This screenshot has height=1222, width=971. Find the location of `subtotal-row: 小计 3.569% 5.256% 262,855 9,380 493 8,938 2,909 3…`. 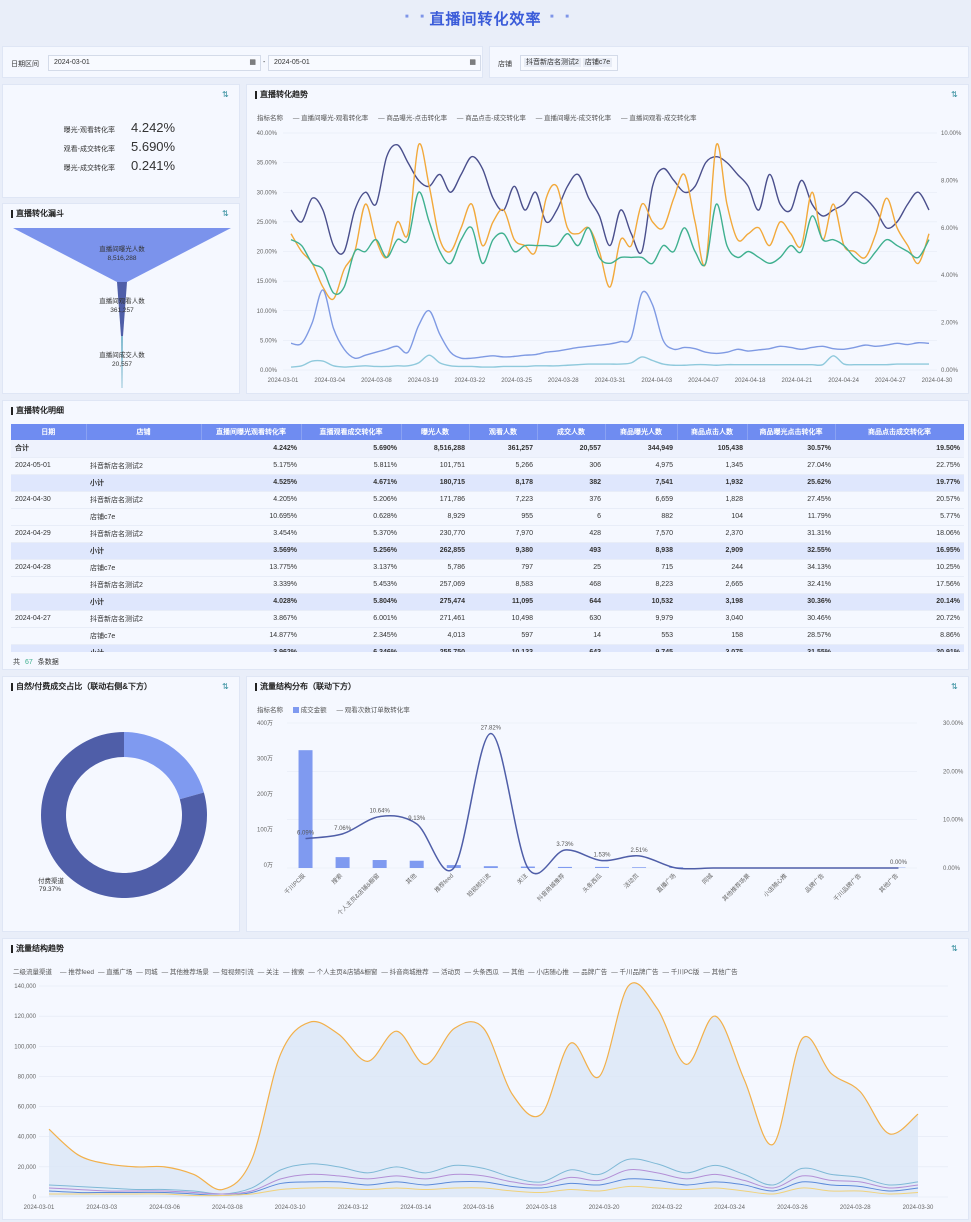

subtotal-row: 小计 3.569% 5.256% 262,855 9,380 493 8,938 2,909 3… is located at coordinates (487, 551).